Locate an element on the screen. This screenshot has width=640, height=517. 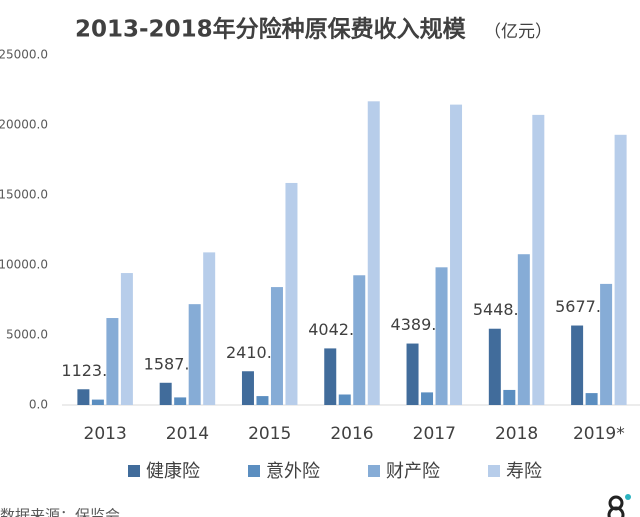
source-note: 数据来源：保监会 is located at coordinates (60, 512).